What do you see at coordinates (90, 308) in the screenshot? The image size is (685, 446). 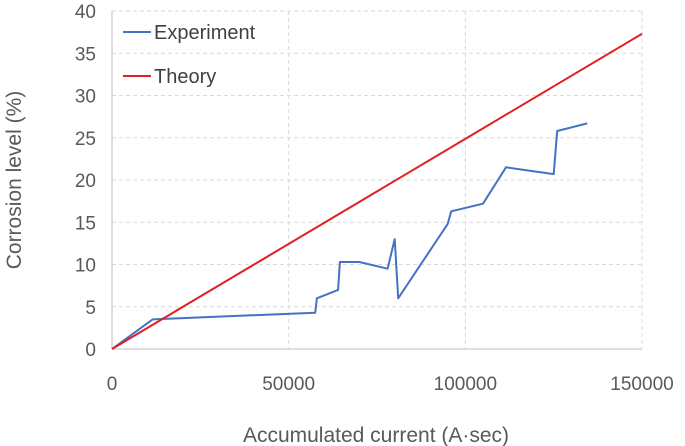 I see `y-tick-label: 5` at bounding box center [90, 308].